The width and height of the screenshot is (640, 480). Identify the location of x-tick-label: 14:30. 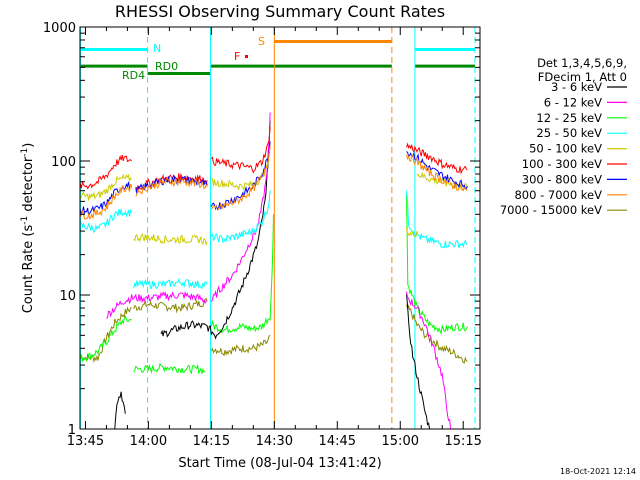
(274, 441).